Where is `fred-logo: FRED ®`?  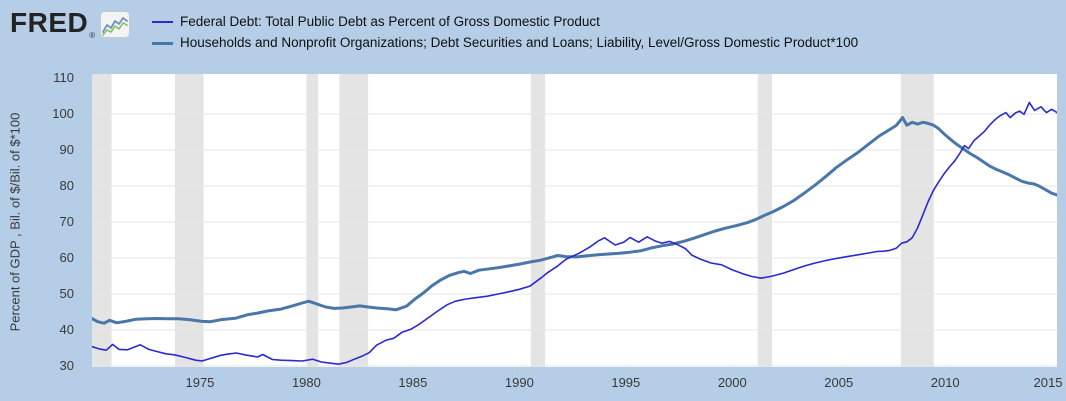
fred-logo: FRED ® is located at coordinates (70, 25).